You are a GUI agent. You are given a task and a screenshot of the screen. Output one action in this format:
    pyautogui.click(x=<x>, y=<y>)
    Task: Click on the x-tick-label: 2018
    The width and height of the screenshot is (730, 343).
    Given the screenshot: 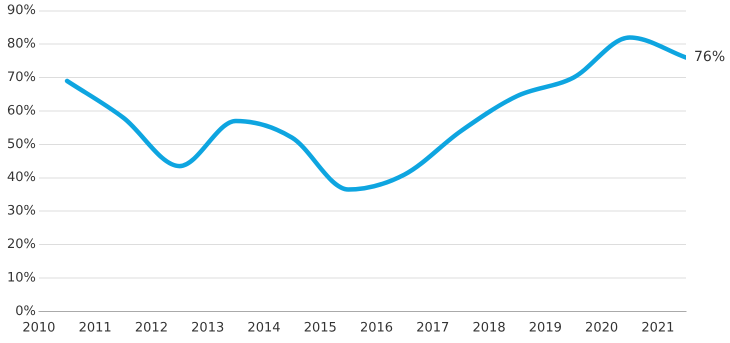 What is the action you would take?
    pyautogui.click(x=489, y=328)
    